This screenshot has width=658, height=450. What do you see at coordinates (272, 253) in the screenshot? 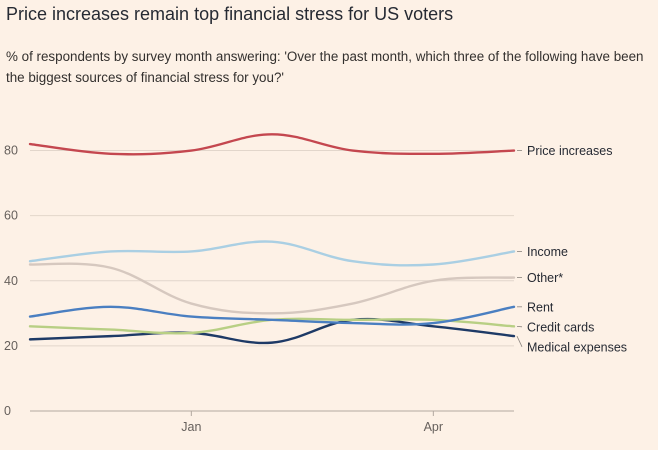
I see `series-line-income` at bounding box center [272, 253].